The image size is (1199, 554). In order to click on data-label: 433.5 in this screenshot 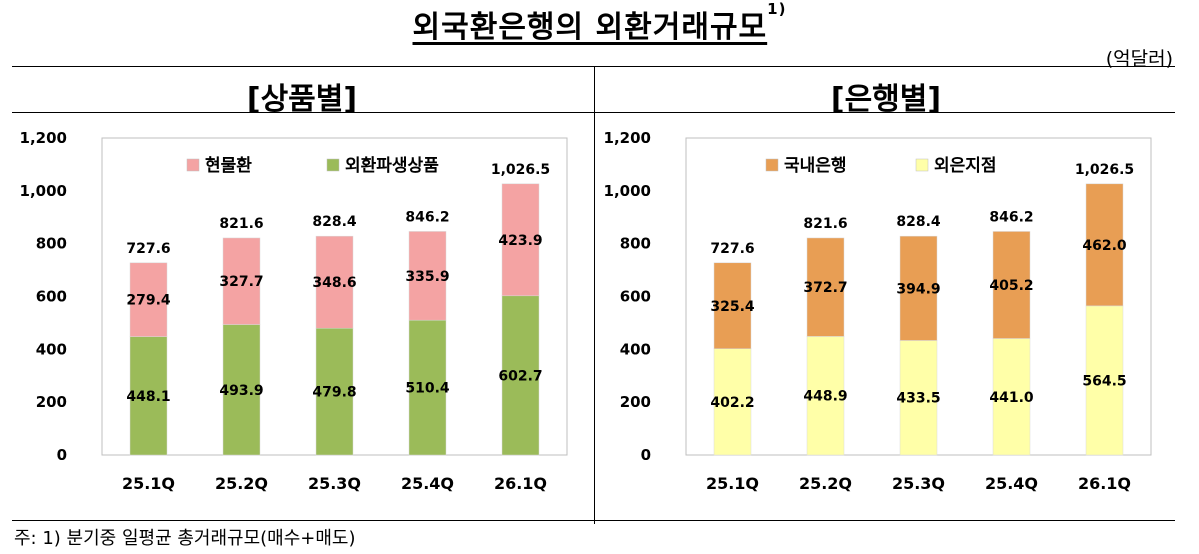, I will do `click(918, 399)`.